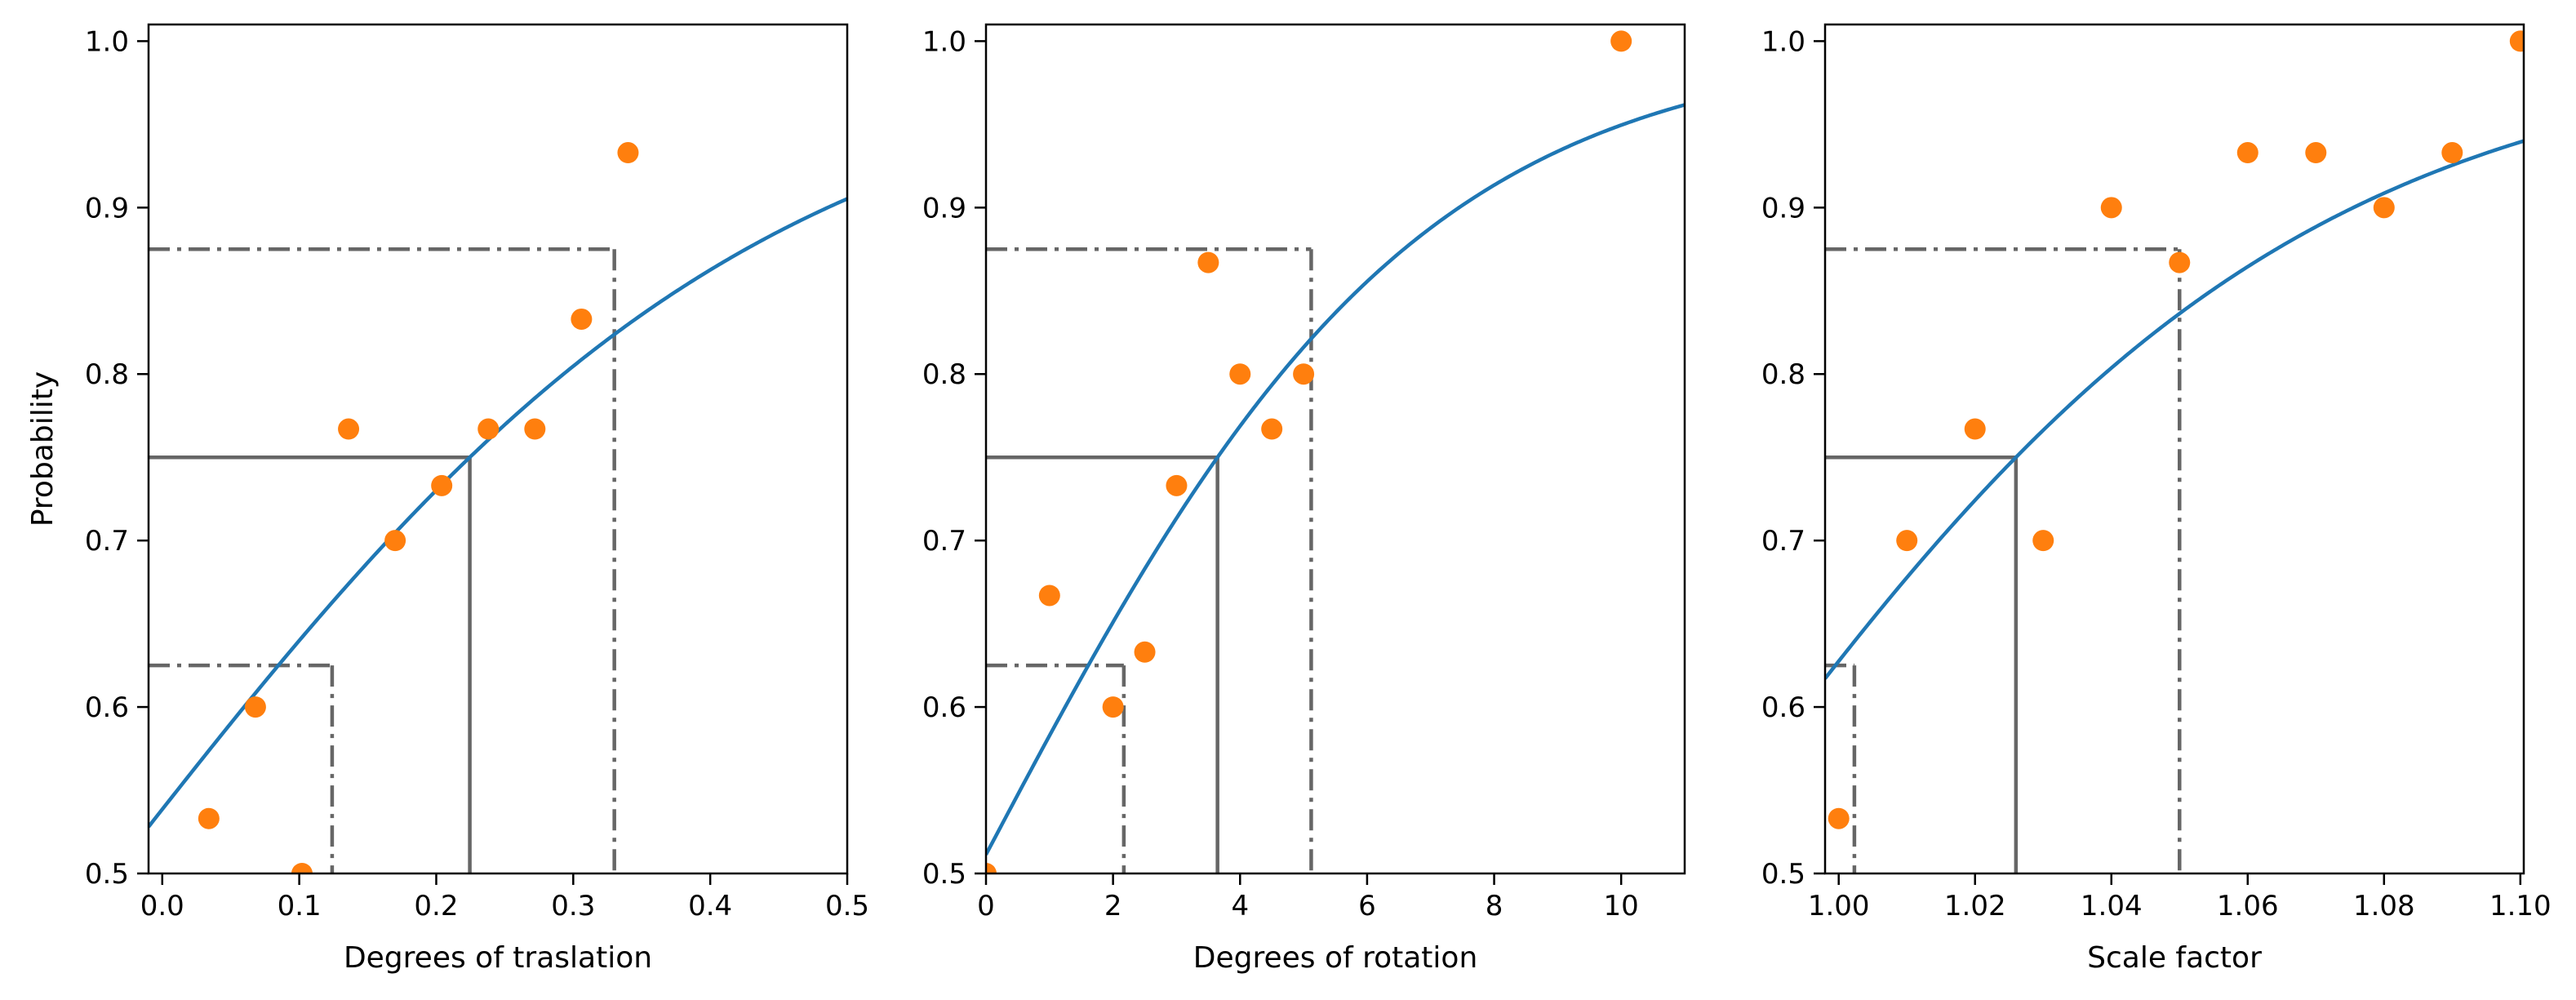 This screenshot has height=1000, width=2576. I want to click on x-tick-label: 0.0, so click(162, 906).